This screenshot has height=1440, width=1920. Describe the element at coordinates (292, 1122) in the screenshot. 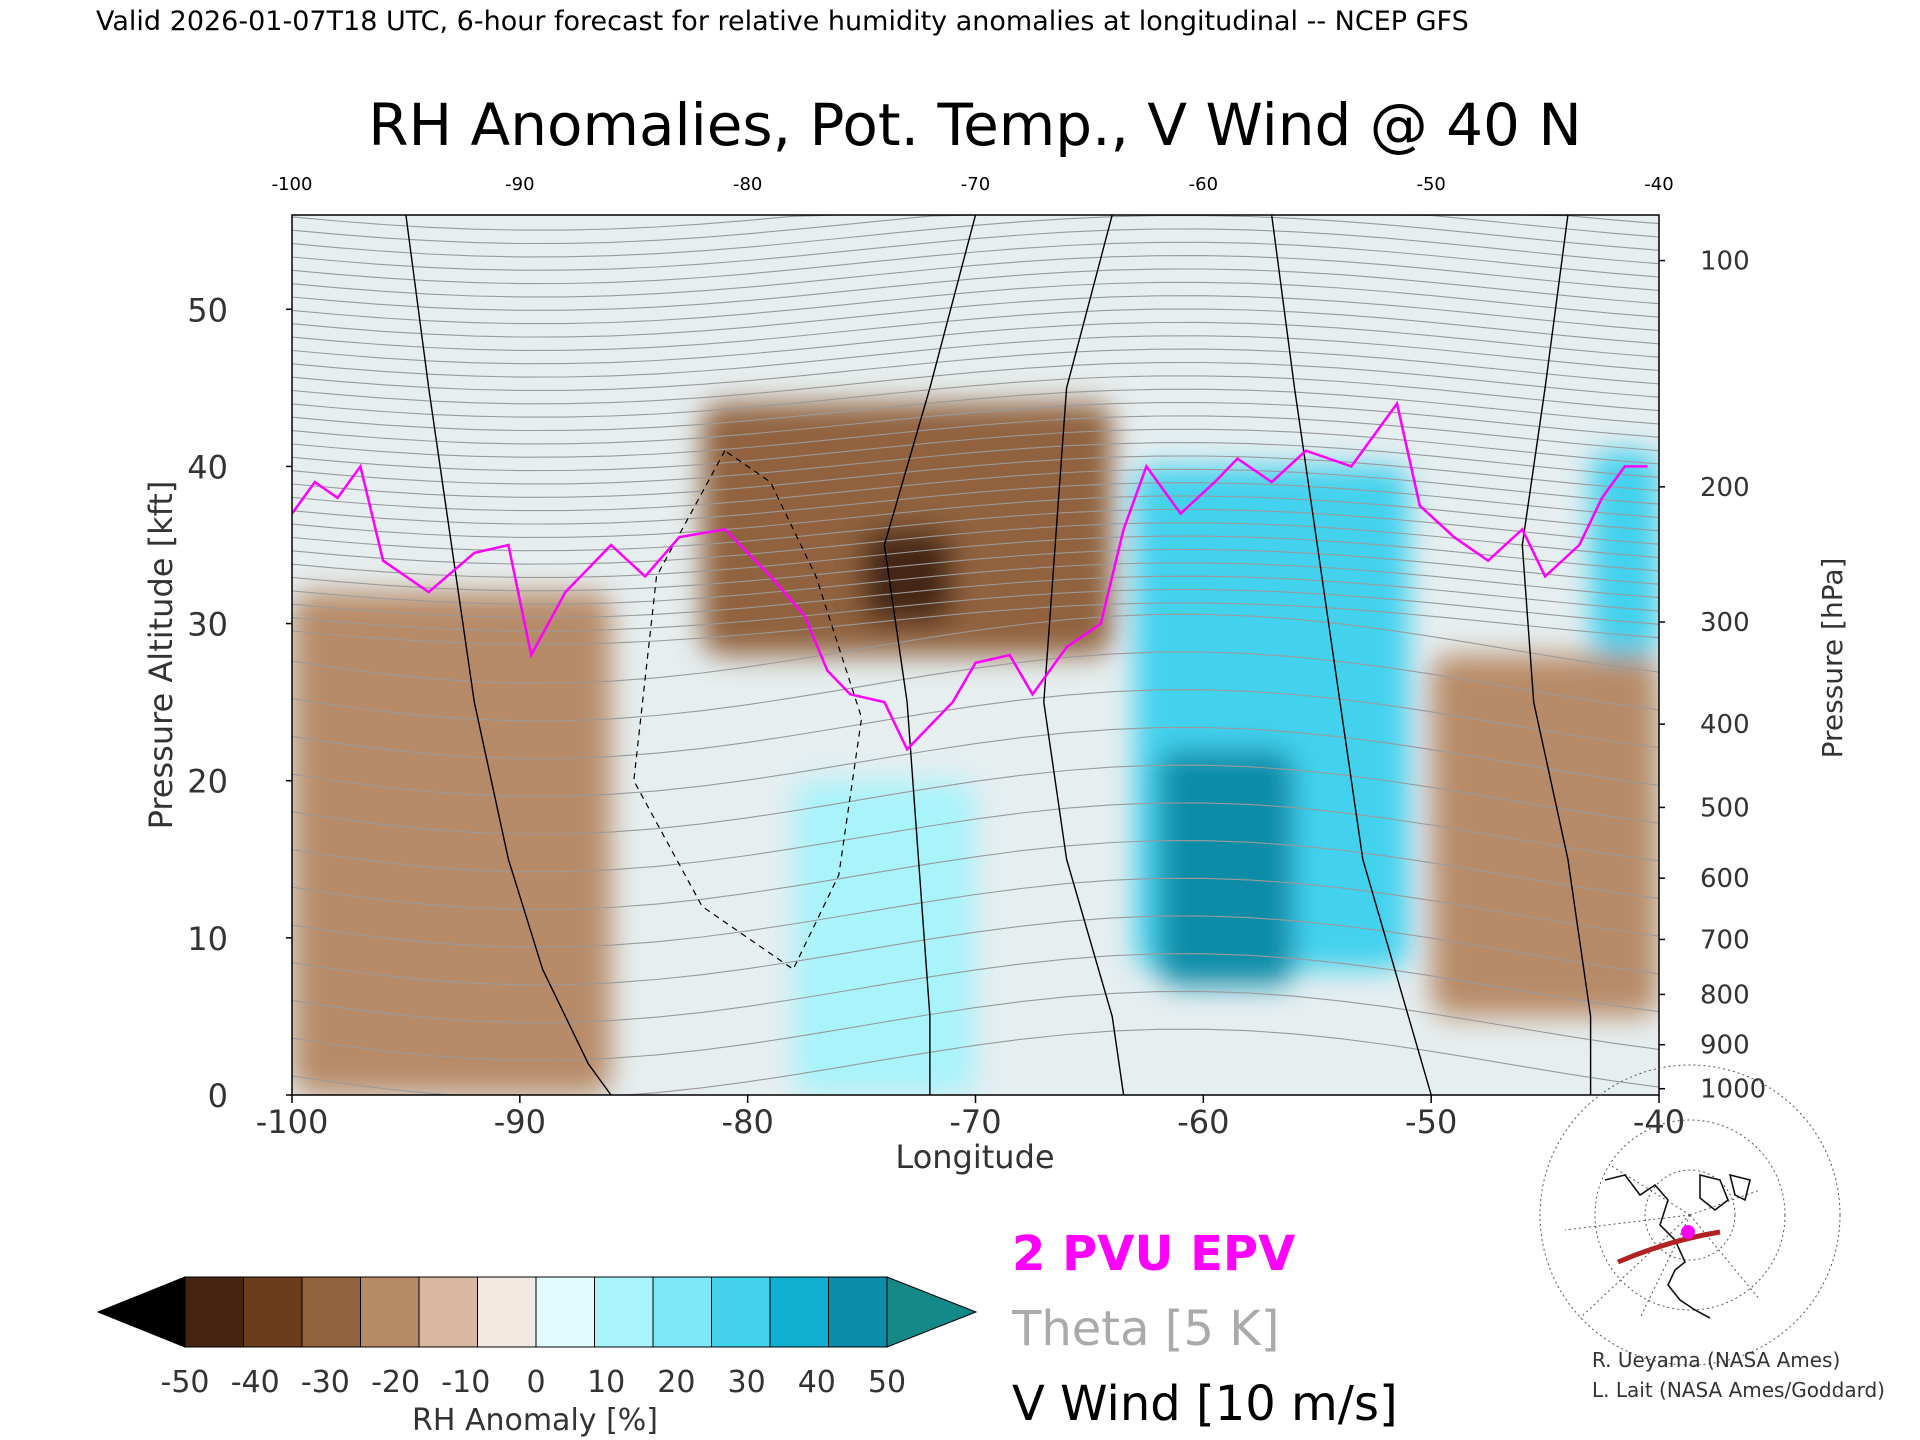

I see `x-tick-label: -100` at that location.